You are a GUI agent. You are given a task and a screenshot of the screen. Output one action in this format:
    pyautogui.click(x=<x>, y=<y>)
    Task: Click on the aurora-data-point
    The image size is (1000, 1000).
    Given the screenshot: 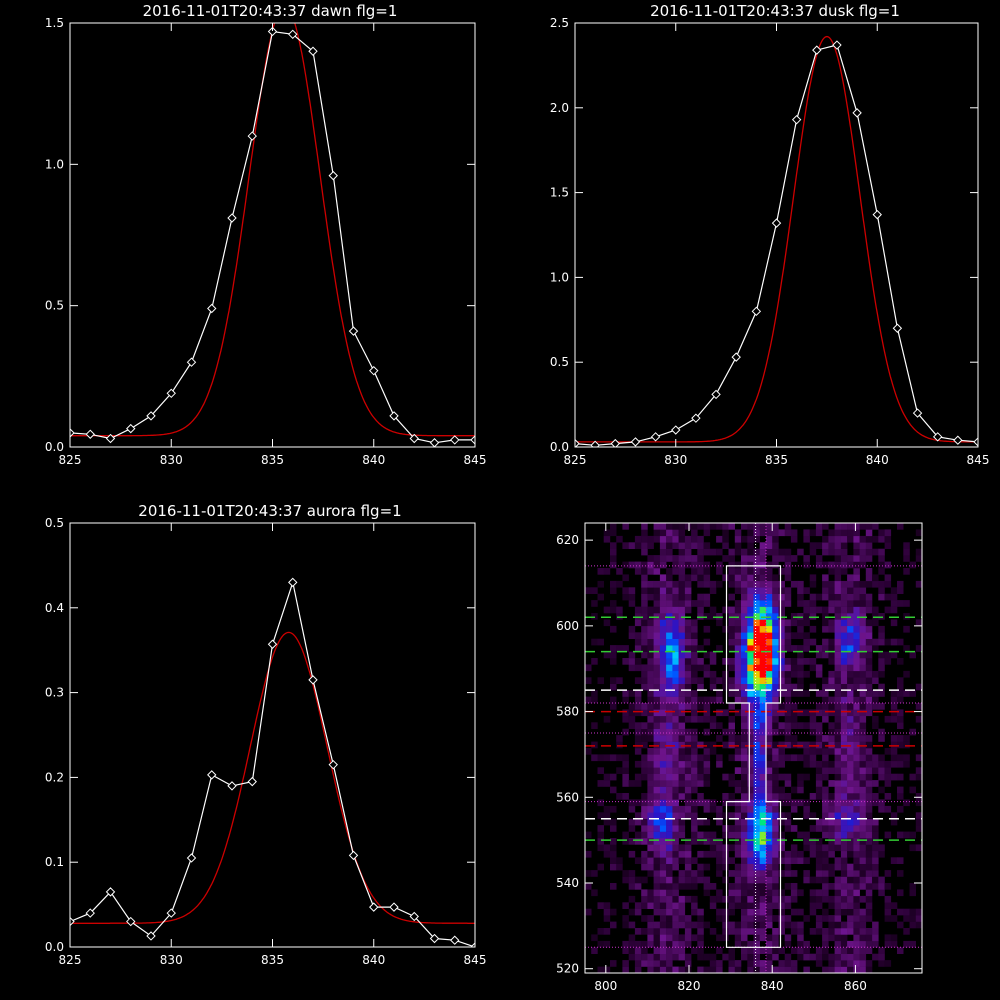 What is the action you would take?
    pyautogui.click(x=272, y=644)
    